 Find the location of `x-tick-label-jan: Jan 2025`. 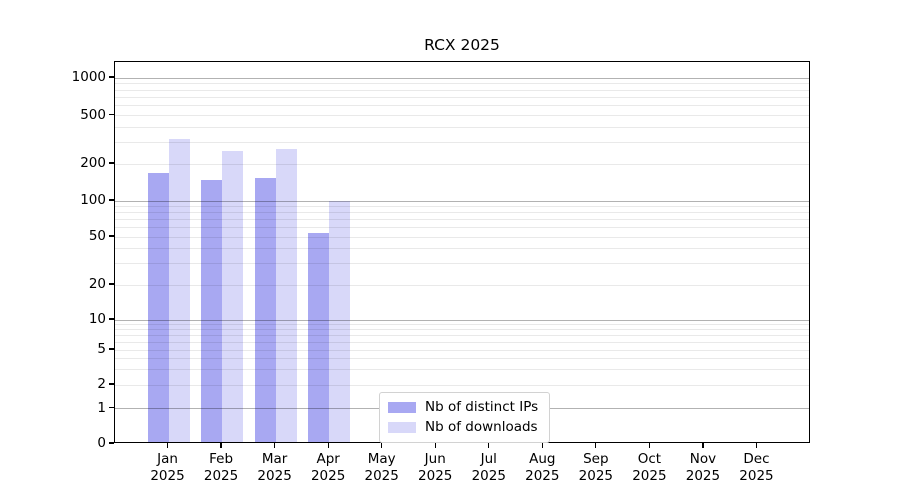

x-tick-label-jan: Jan 2025 is located at coordinates (167, 467).